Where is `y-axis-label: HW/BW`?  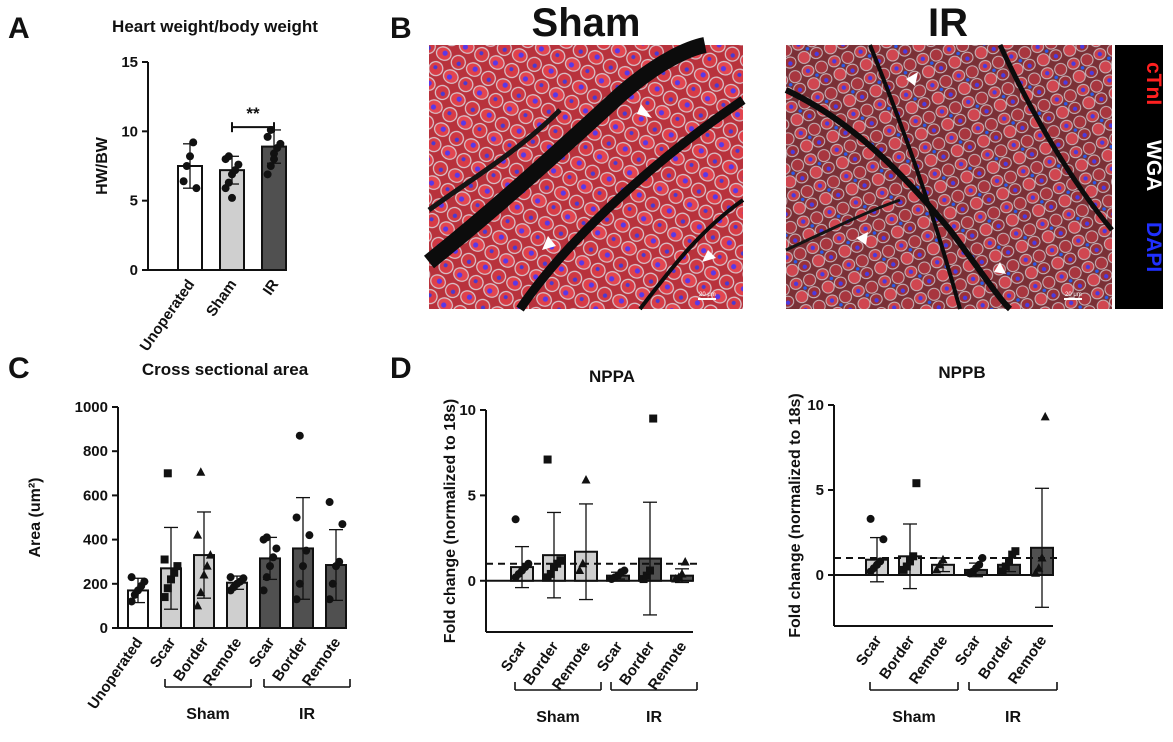 y-axis-label: HW/BW is located at coordinates (102, 165).